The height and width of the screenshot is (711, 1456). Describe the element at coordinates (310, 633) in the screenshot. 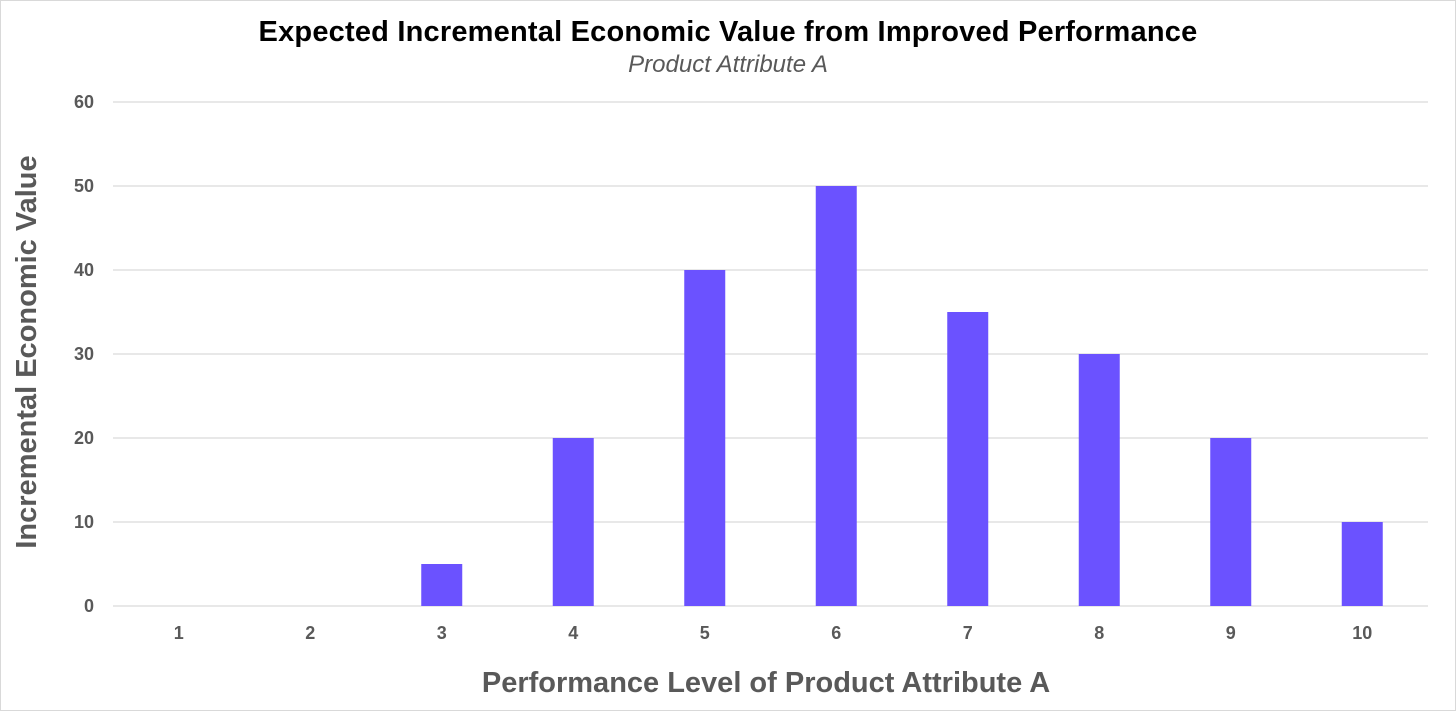

I see `x-tick-label: 2` at that location.